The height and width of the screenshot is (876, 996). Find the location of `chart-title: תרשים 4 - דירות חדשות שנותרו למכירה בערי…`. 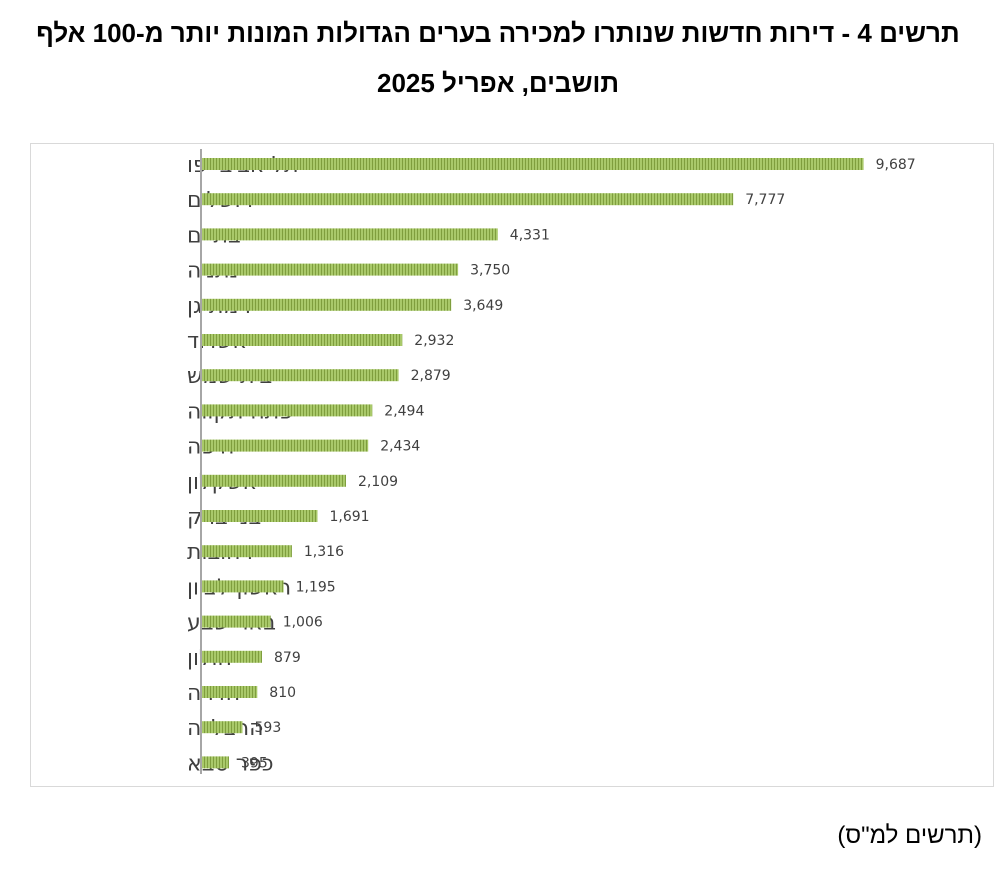

chart-title: תרשים 4 - דירות חדשות שנותרו למכירה בערי… is located at coordinates (498, 58).